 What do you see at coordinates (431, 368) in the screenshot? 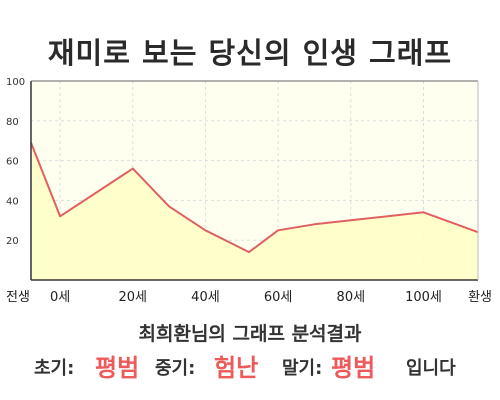
I see `suffix-text: 입니다` at bounding box center [431, 368].